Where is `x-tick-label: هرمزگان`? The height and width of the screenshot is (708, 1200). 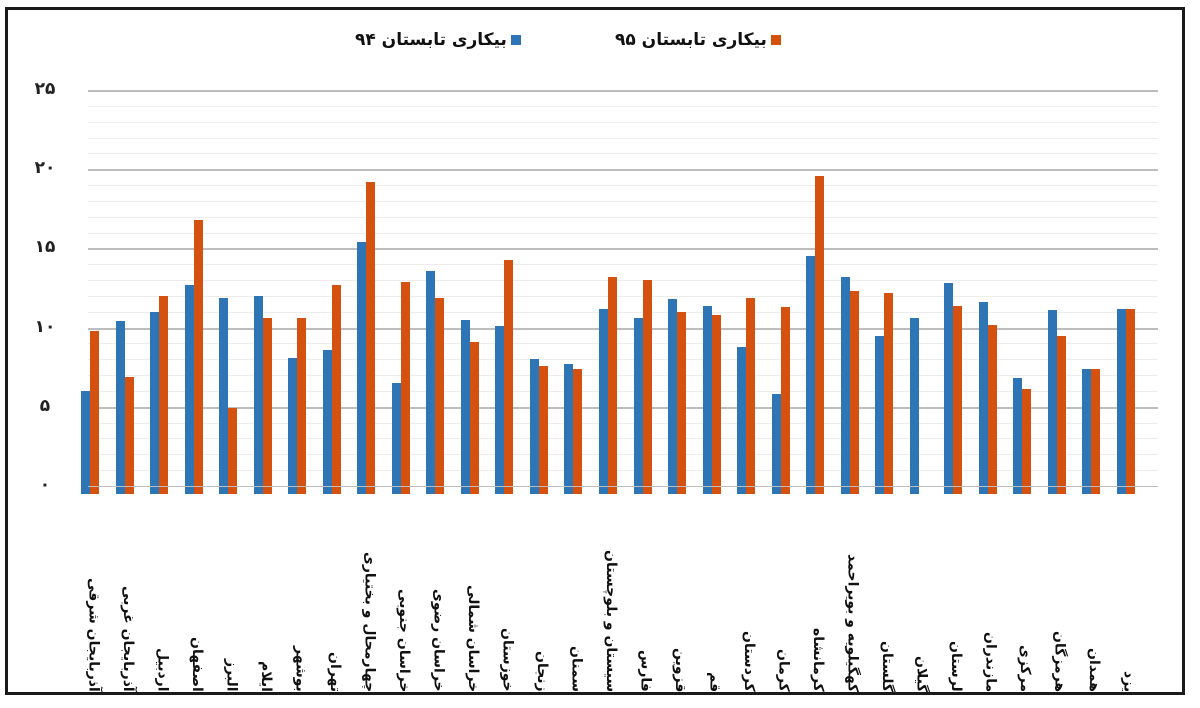
x-tick-label: هرمزگان is located at coordinates (1059, 661).